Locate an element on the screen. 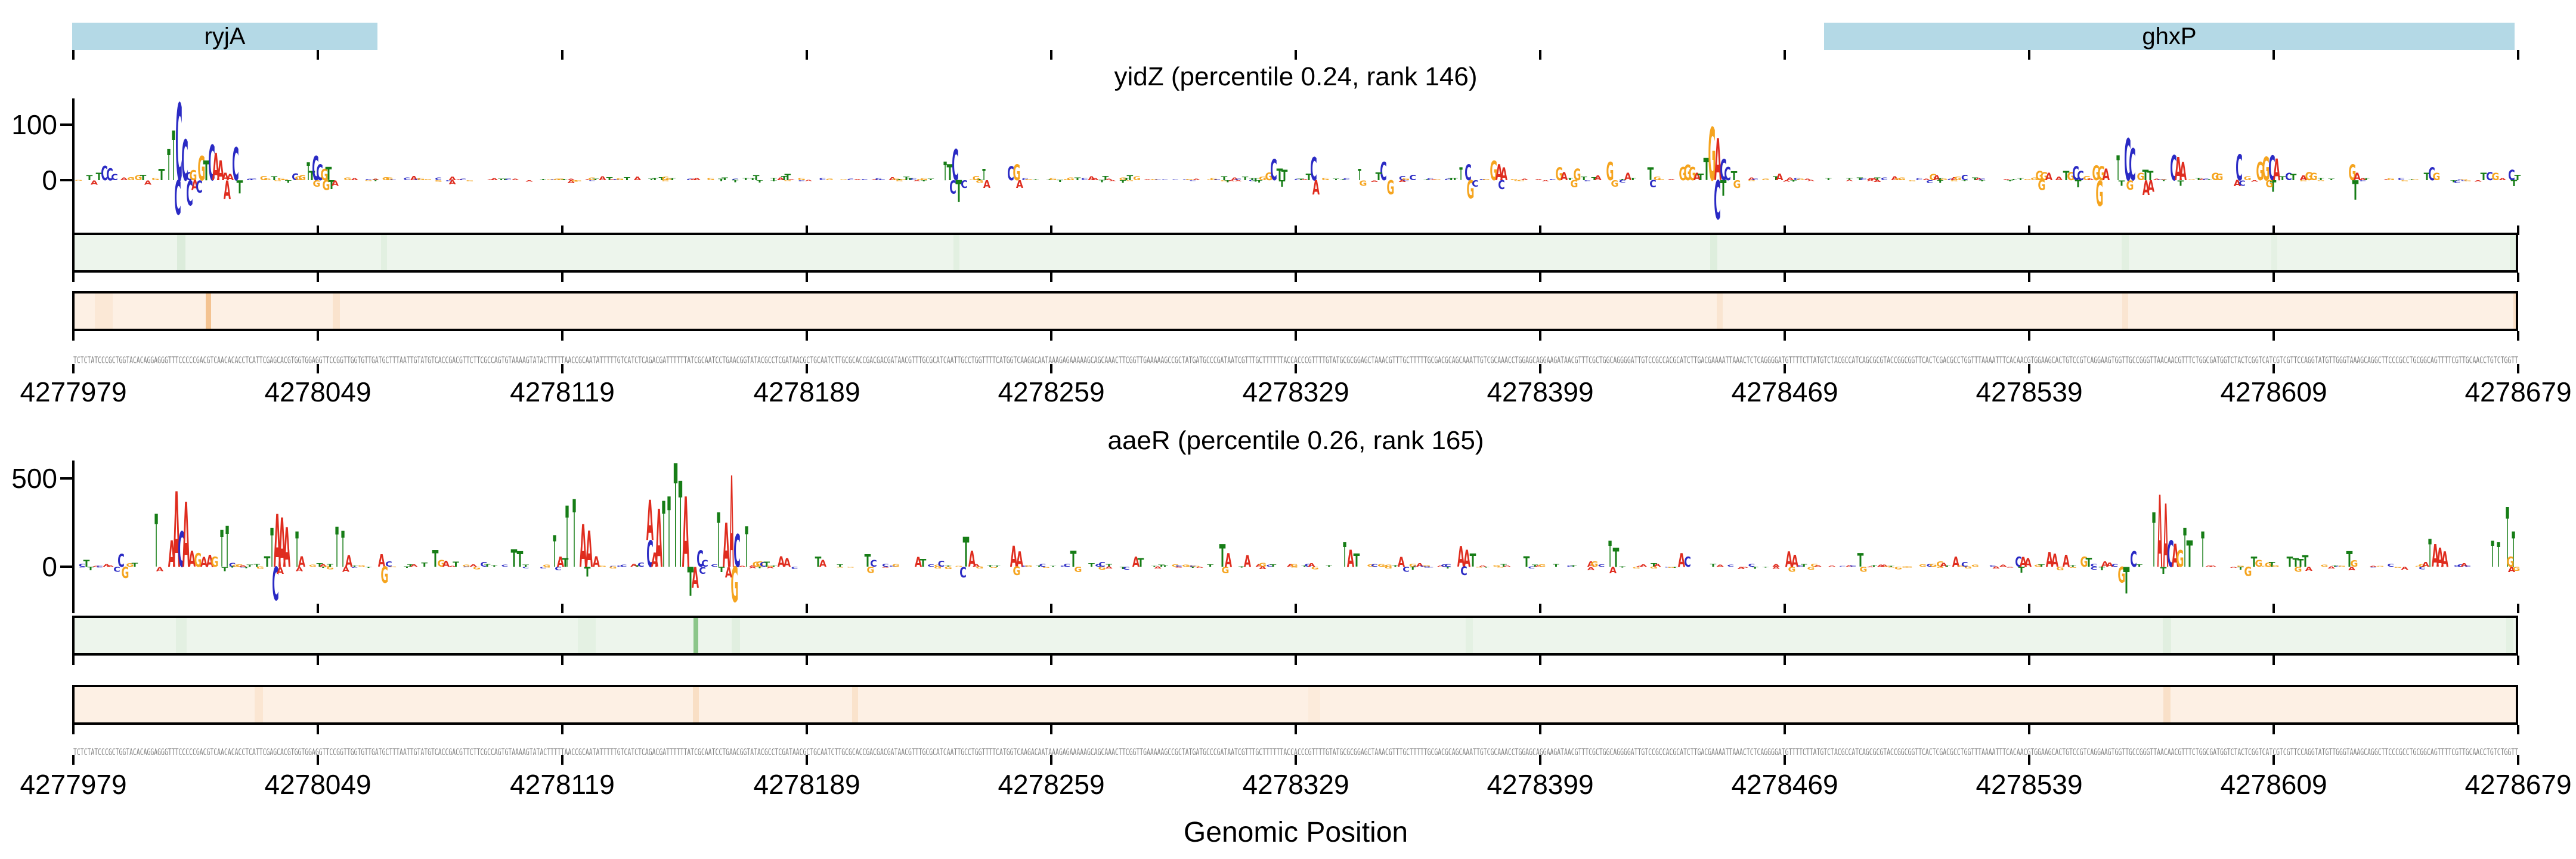 The image size is (2576, 859). x-tick-label: 4277979 is located at coordinates (73, 784).